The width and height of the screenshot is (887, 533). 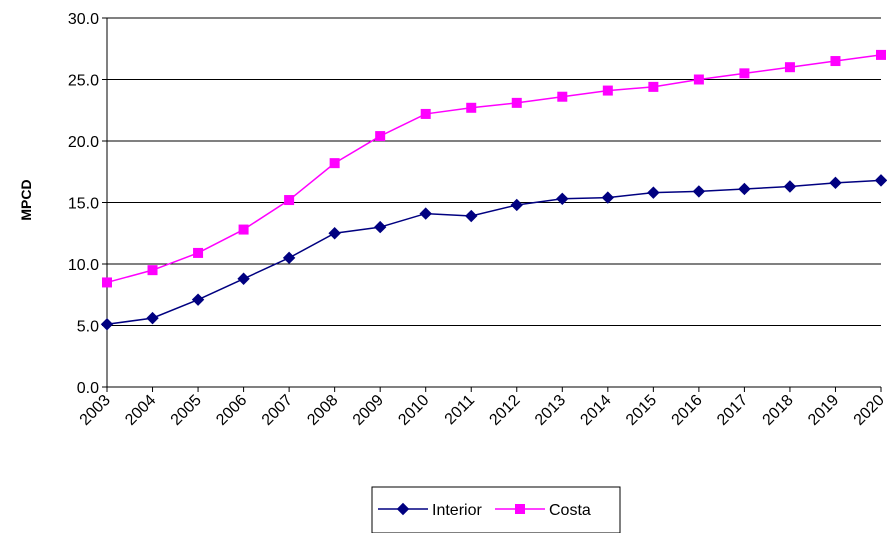 I want to click on x-tick-label: 2008, so click(x=322, y=410).